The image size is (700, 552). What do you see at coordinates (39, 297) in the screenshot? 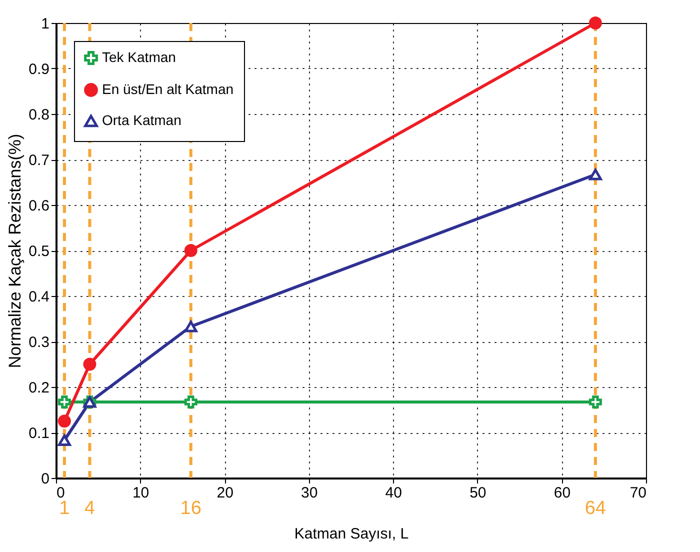
I see `y-tick-label: 0.4` at bounding box center [39, 297].